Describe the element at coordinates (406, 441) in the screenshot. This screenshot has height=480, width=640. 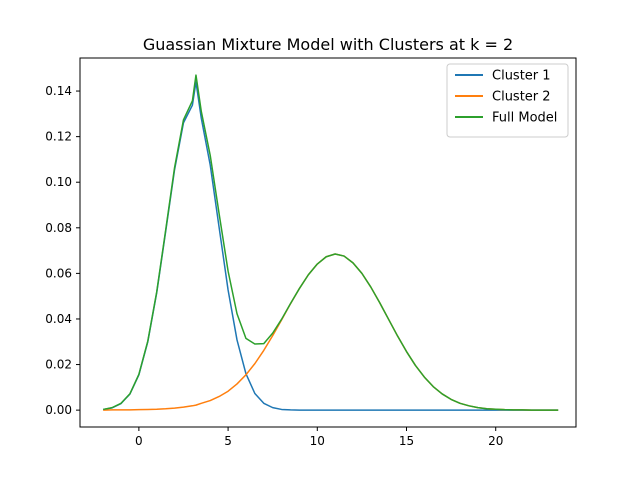
I see `x-tick-label: 15` at that location.